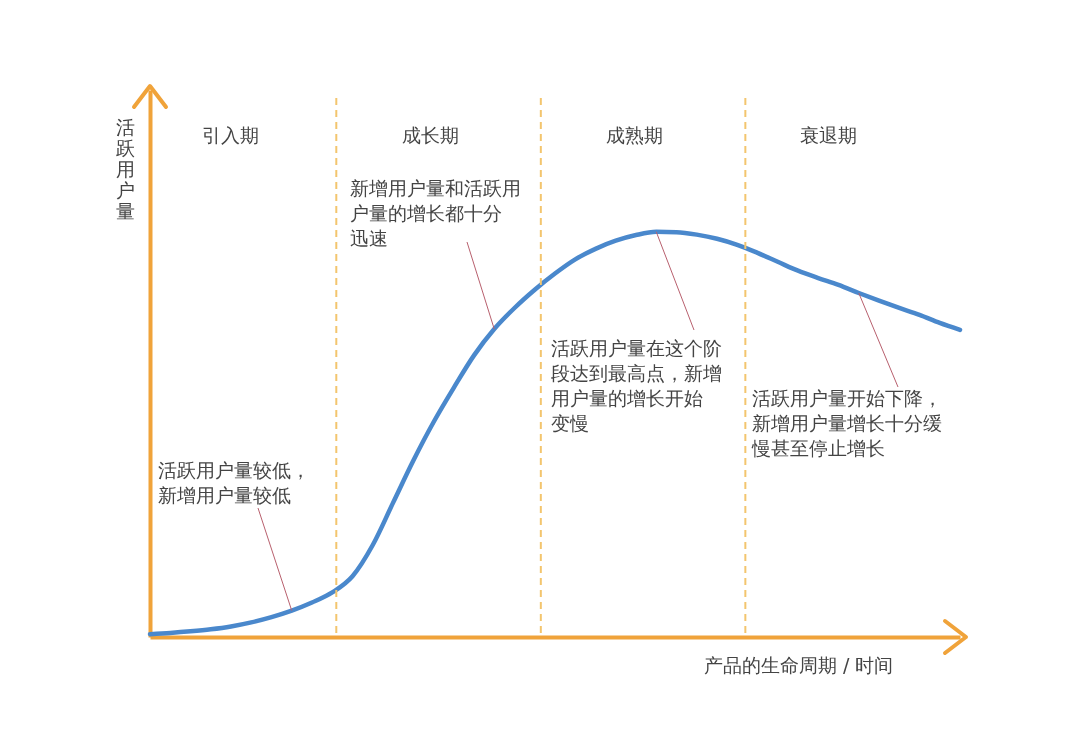 This screenshot has width=1080, height=750. I want to click on text: 引入期, so click(230, 135).